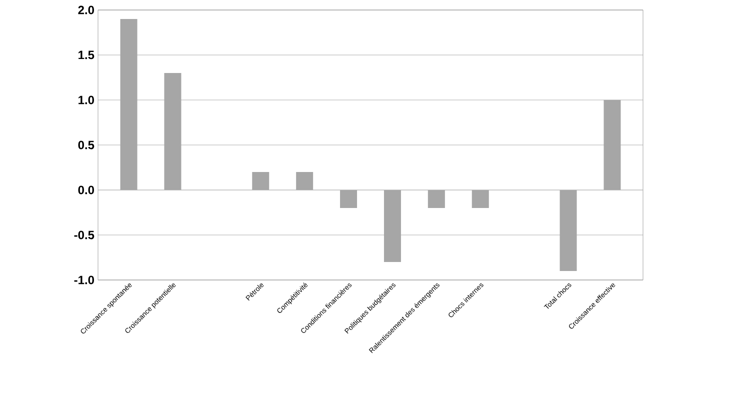 The height and width of the screenshot is (403, 754). Describe the element at coordinates (84, 235) in the screenshot. I see `y-tick-label: -0.5` at that location.